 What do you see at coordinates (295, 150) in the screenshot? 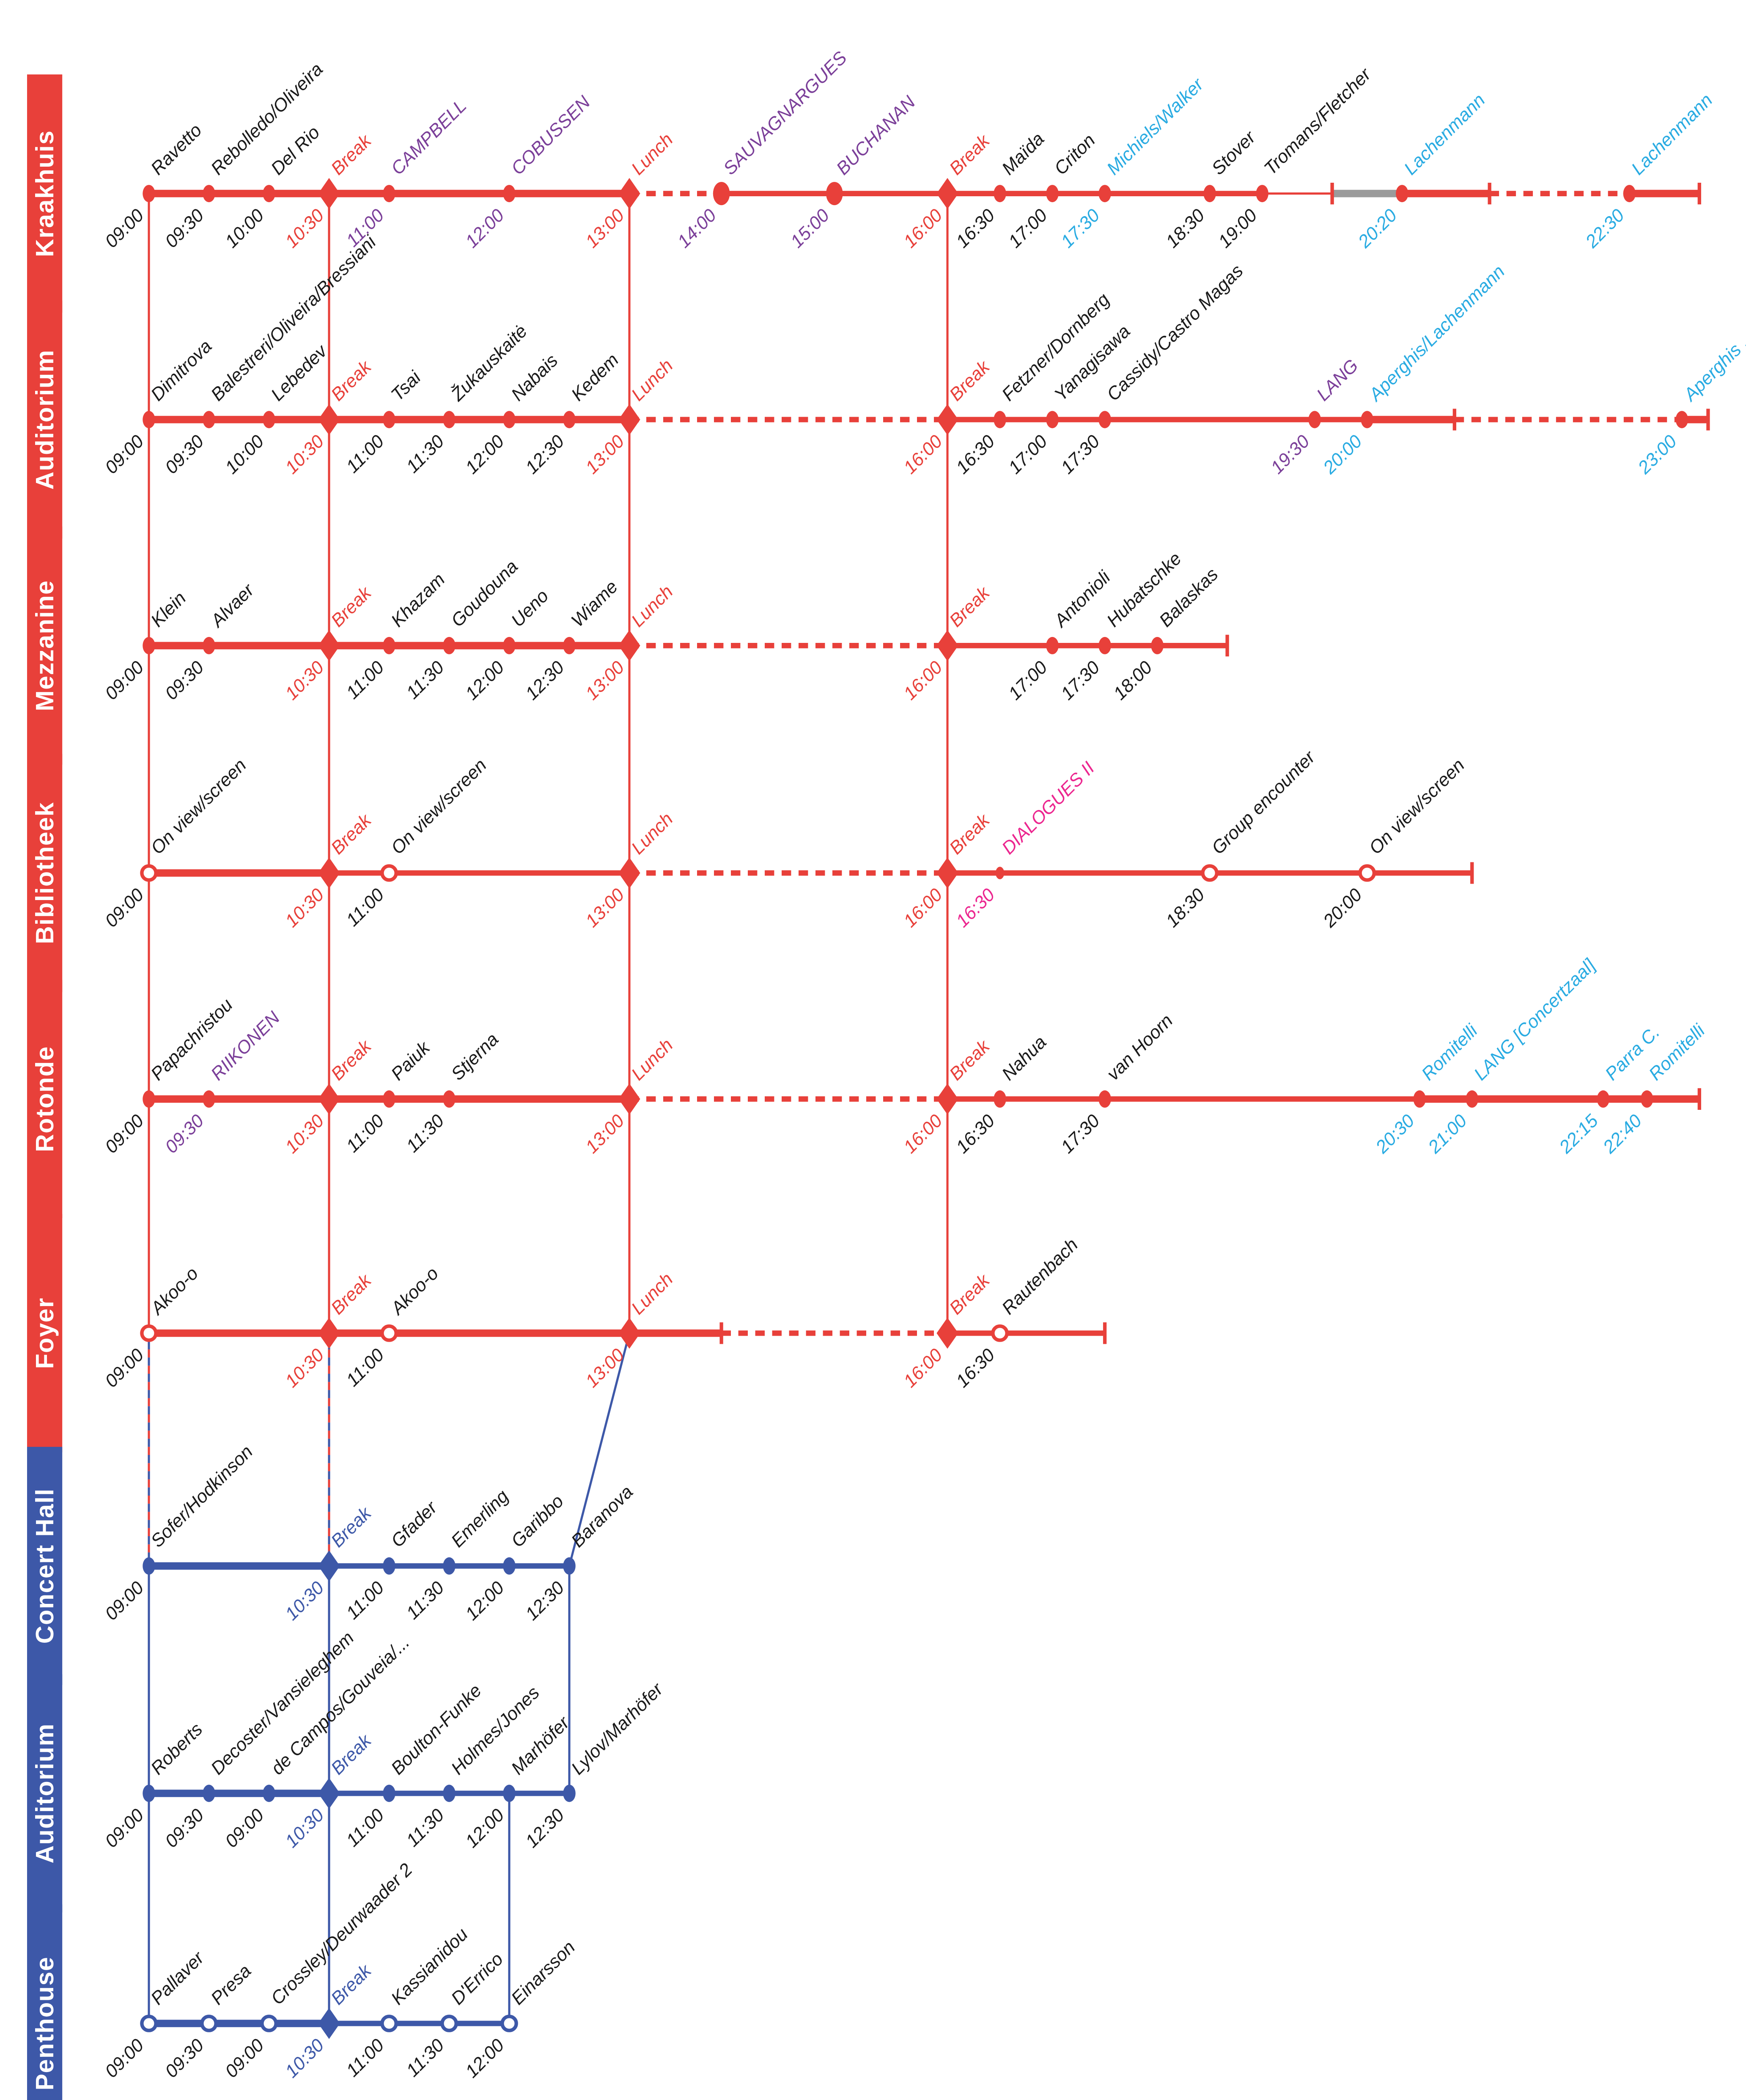
I see `event-label: Del Rio` at bounding box center [295, 150].